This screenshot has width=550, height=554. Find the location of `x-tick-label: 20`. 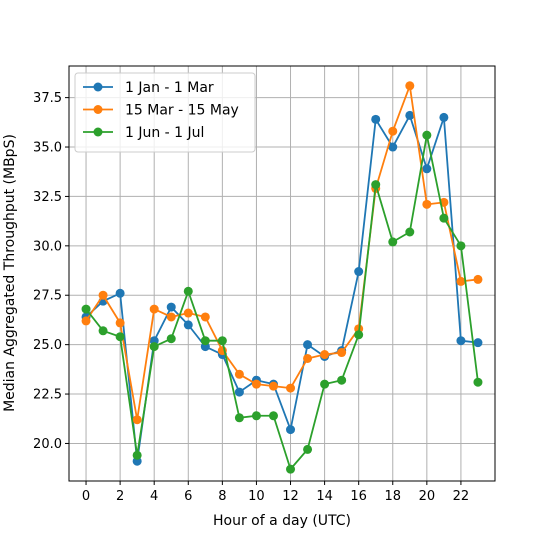

x-tick-label: 20 is located at coordinates (427, 496).